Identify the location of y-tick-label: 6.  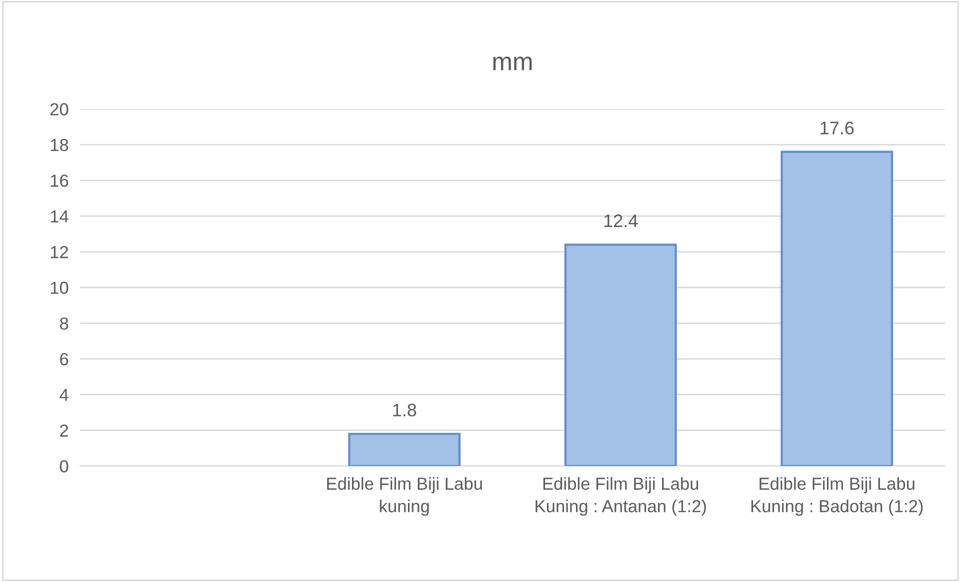
(64, 359).